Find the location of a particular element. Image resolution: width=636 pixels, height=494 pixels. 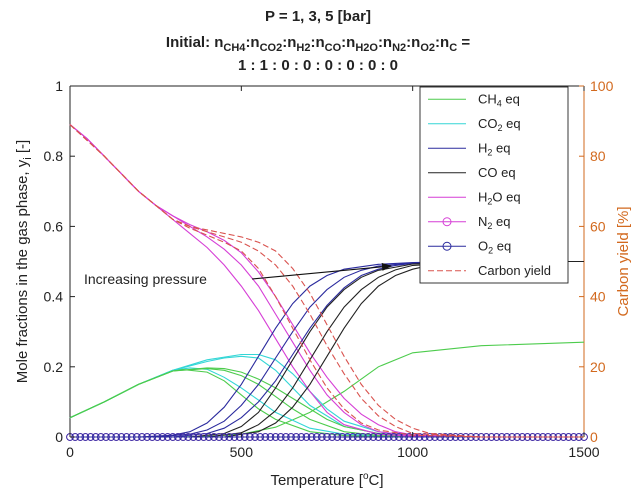

legend-label: CO2 eq is located at coordinates (499, 124).